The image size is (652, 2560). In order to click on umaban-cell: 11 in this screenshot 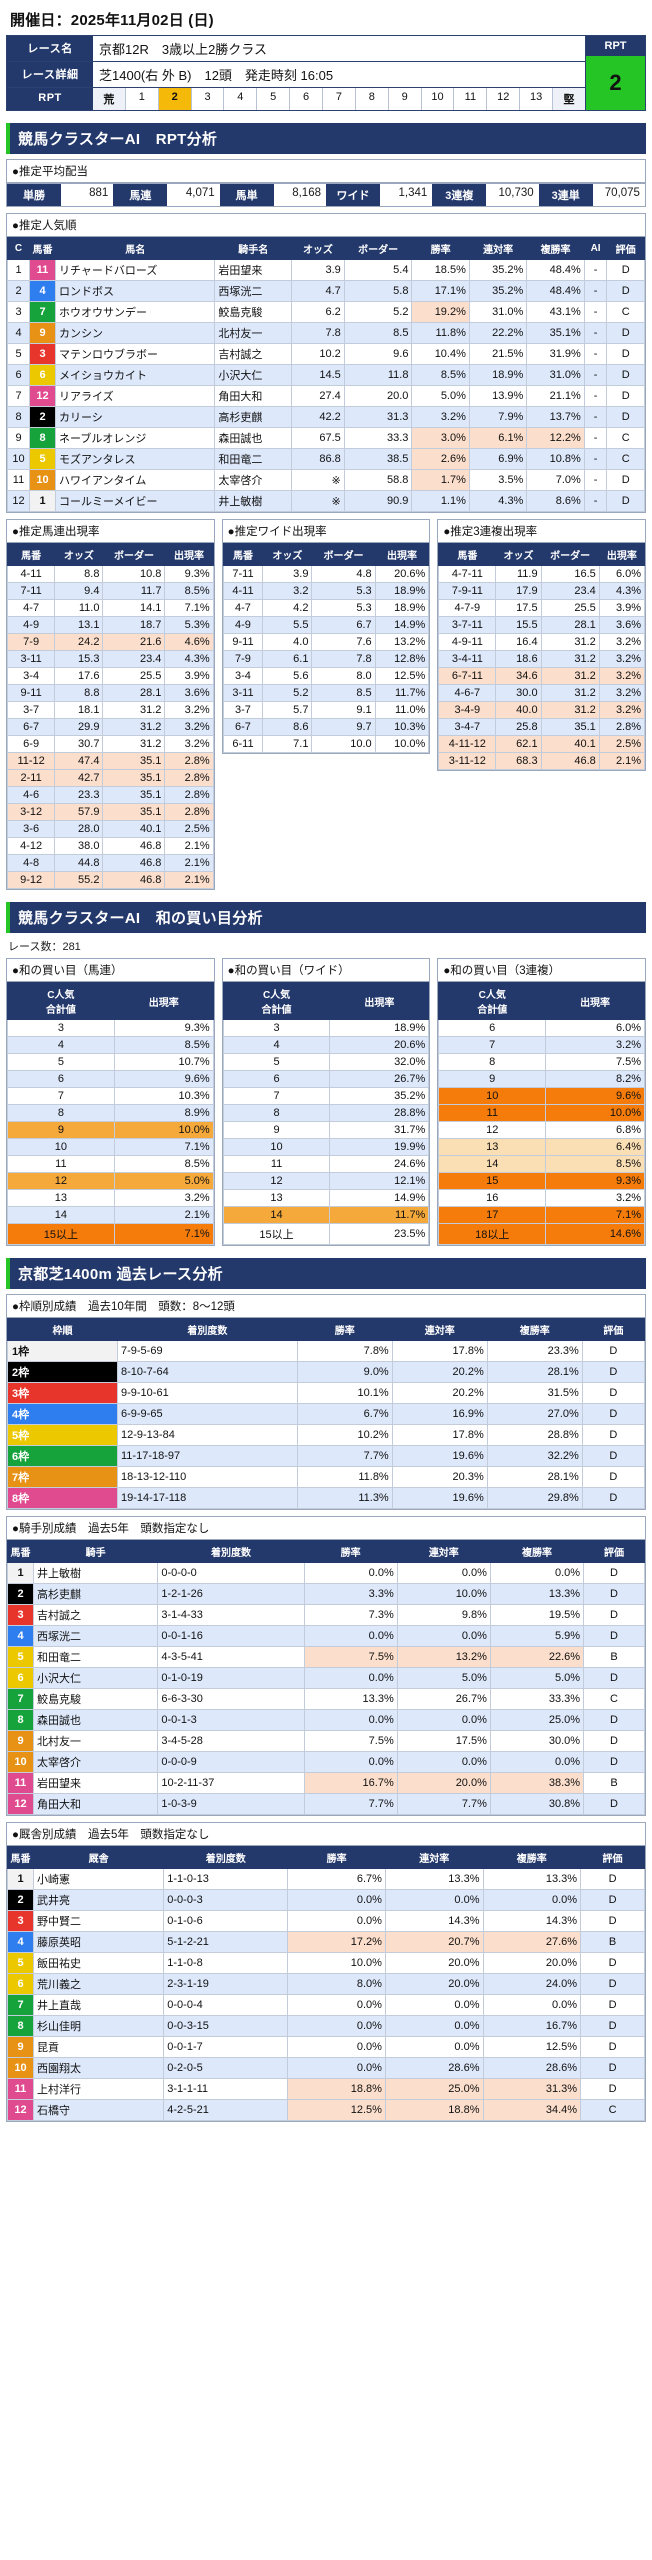, I will do `click(42, 270)`.